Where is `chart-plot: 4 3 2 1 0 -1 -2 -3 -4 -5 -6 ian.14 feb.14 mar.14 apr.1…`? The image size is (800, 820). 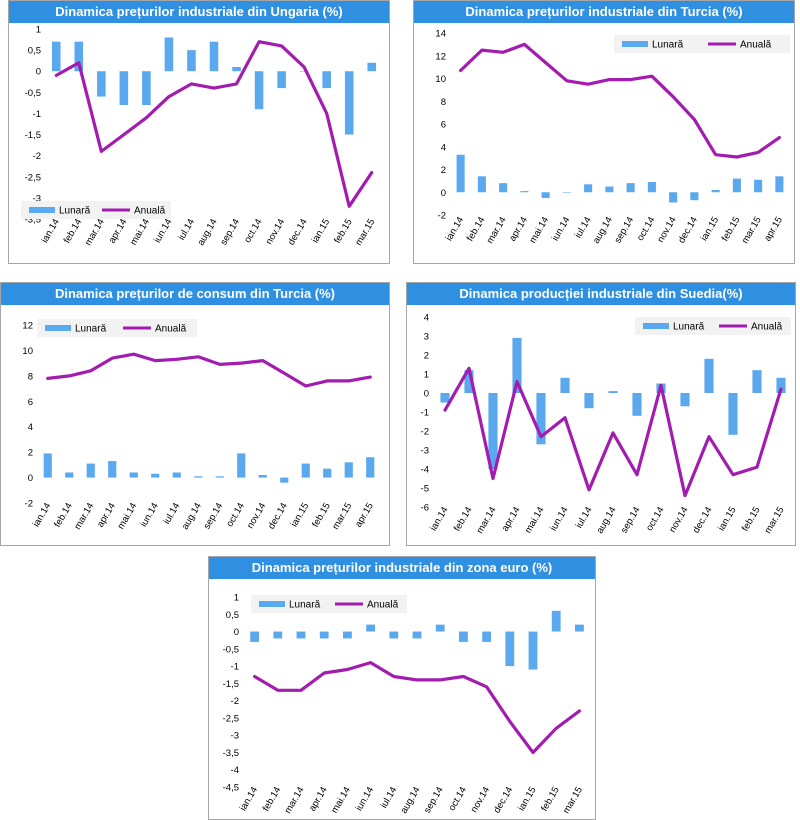
chart-plot: 4 3 2 1 0 -1 -2 -3 -4 -5 -6 ian.14 feb.14 mar.14 apr.1… is located at coordinates (606, 424).